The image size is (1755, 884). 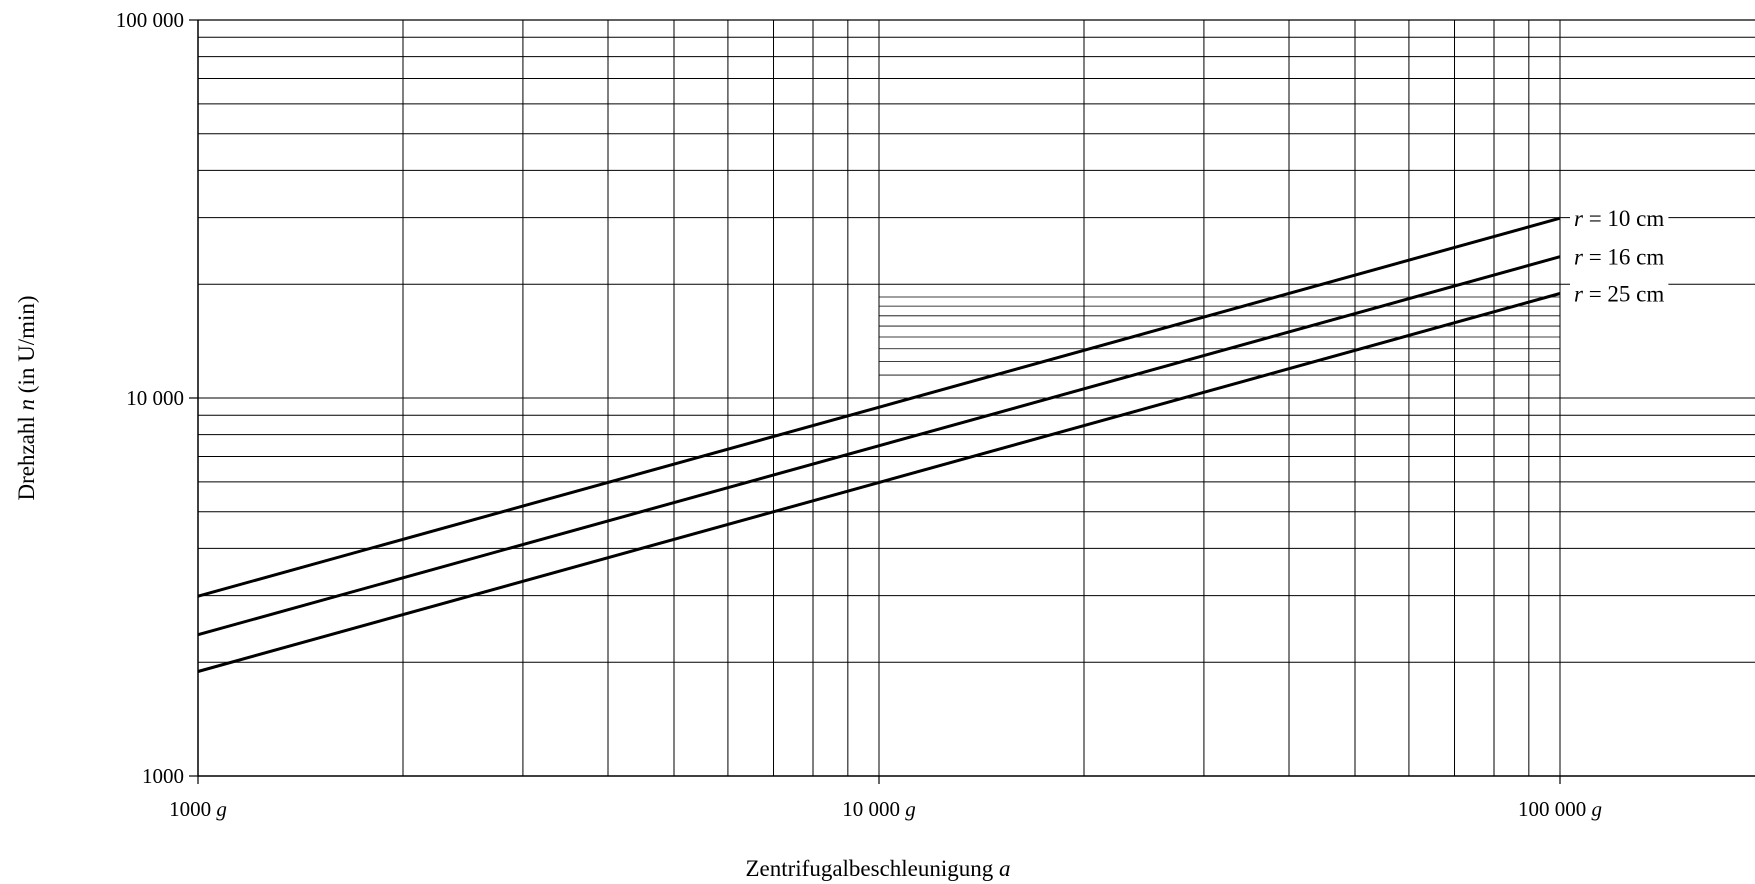 I want to click on y-axis-title: Drehzahl n (in U/min), so click(x=26, y=397).